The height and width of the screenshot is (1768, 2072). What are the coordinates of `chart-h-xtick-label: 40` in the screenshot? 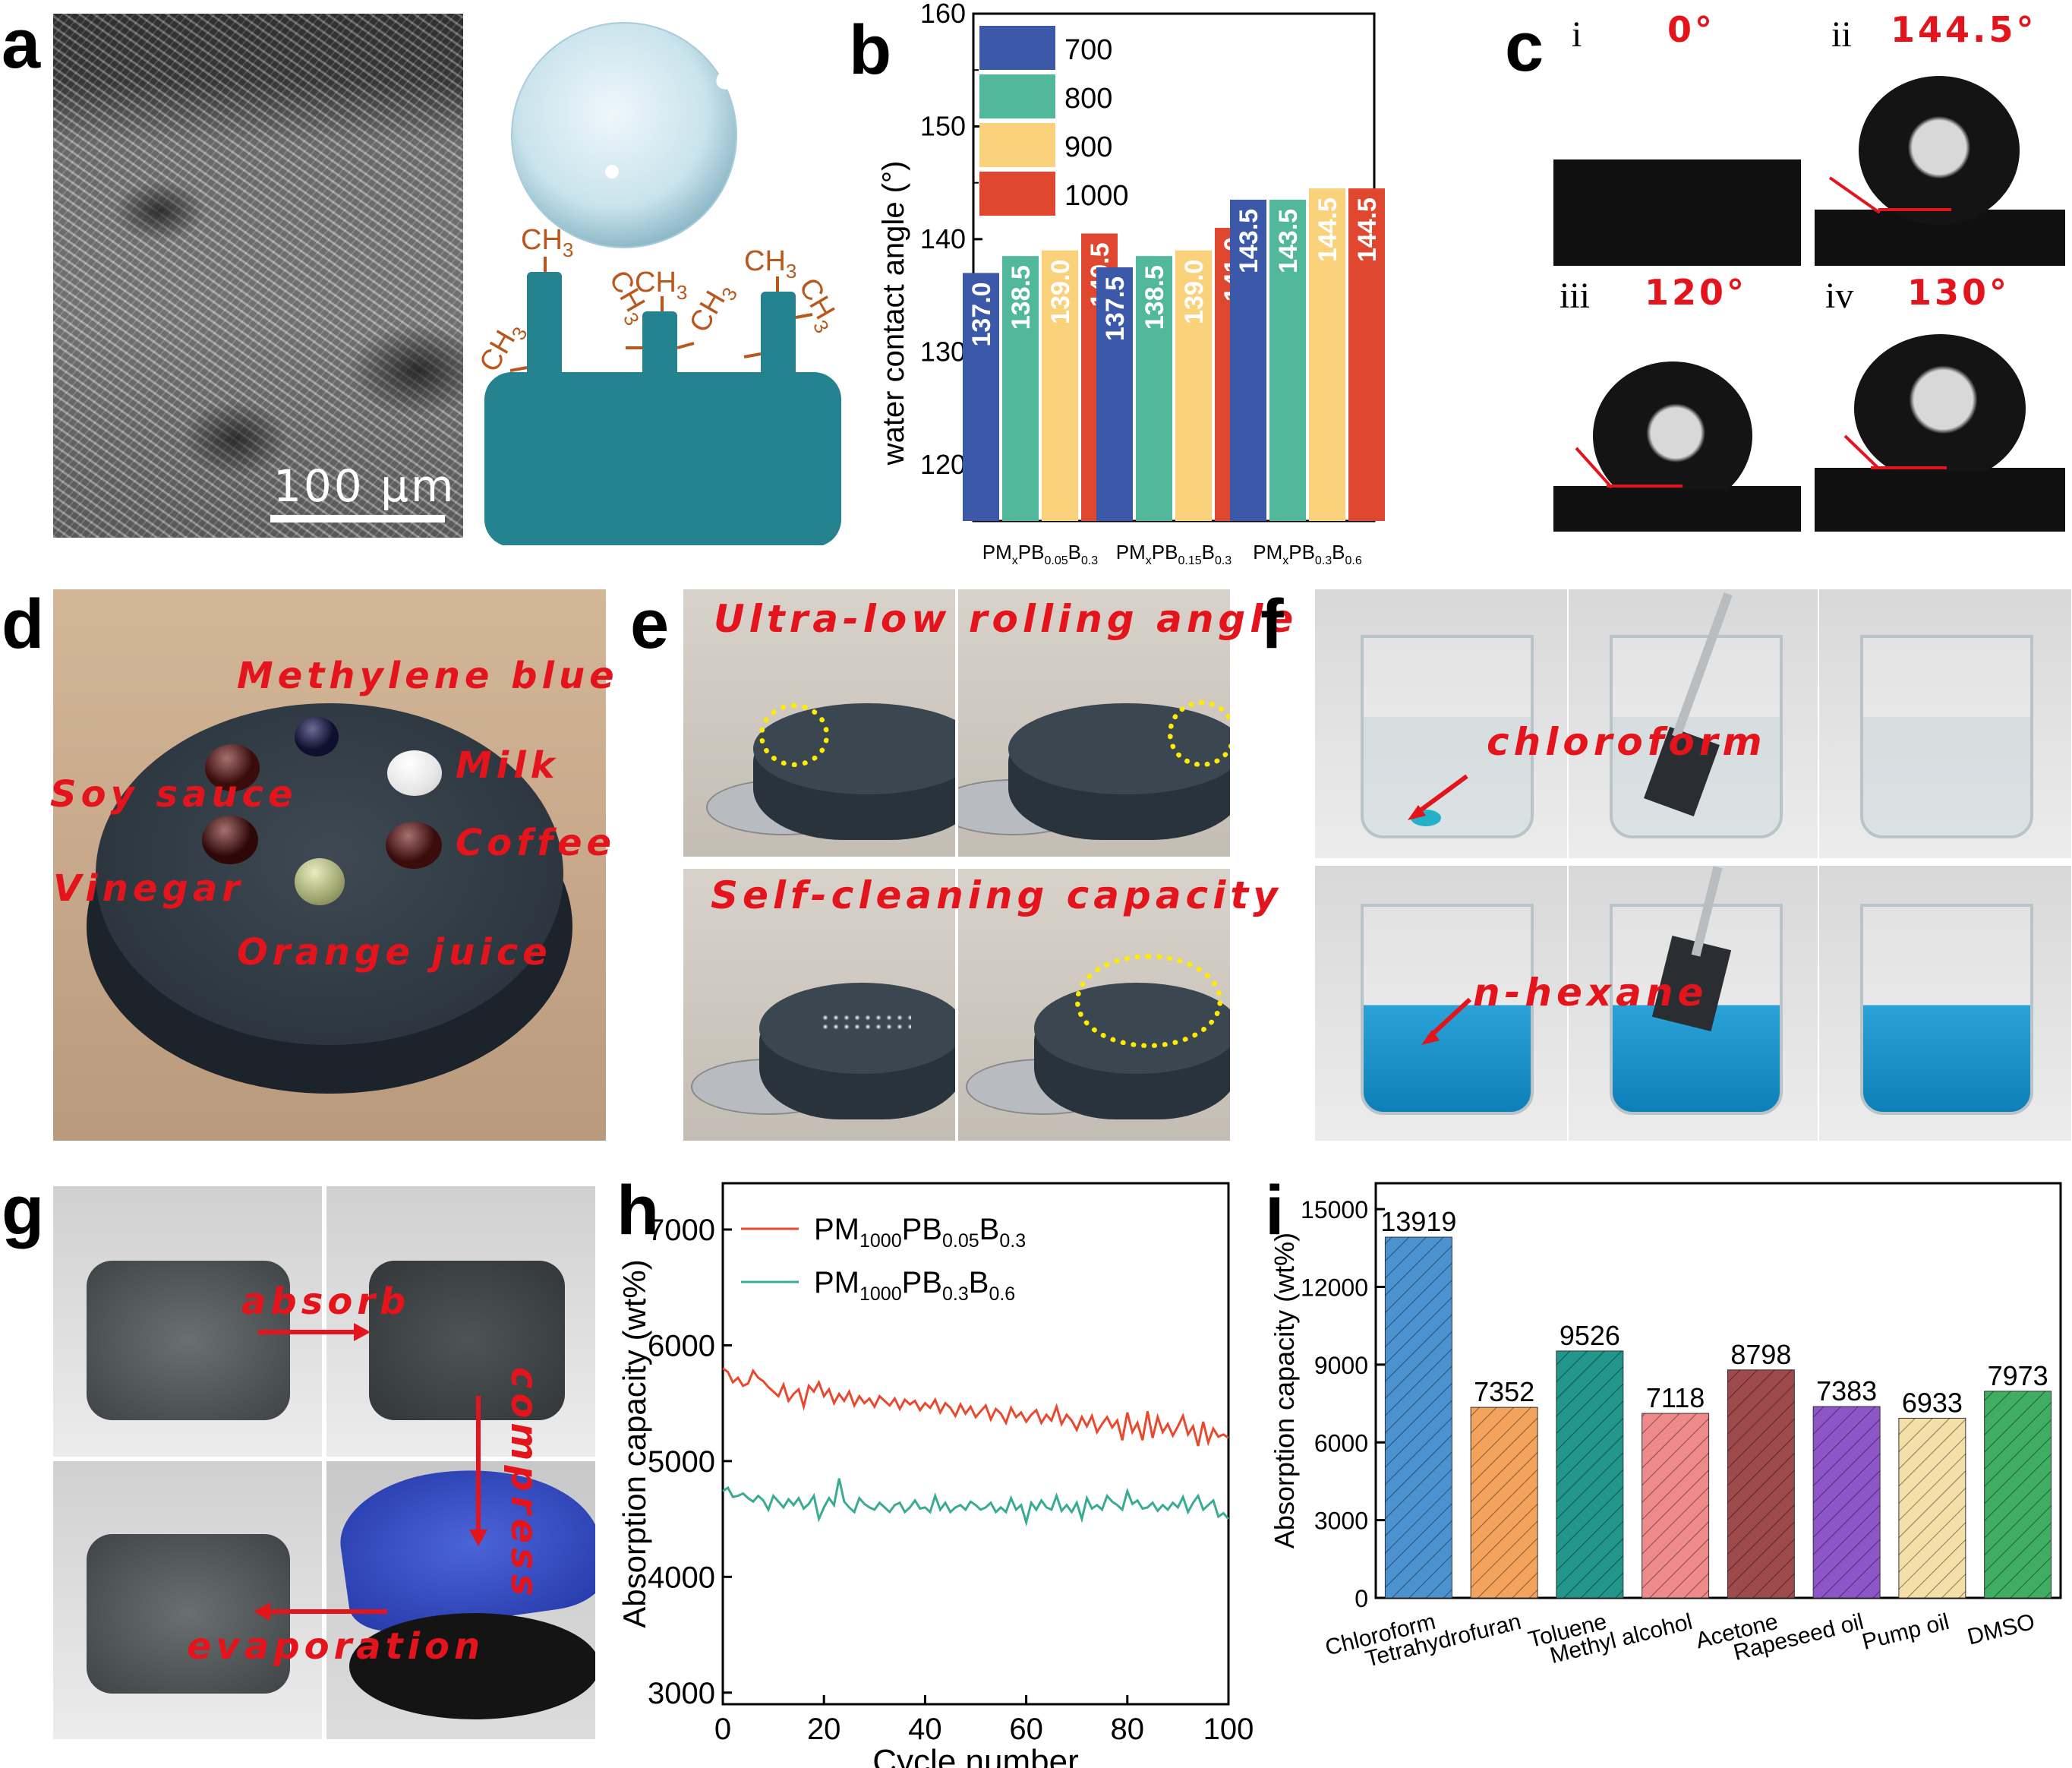 It's located at (925, 1729).